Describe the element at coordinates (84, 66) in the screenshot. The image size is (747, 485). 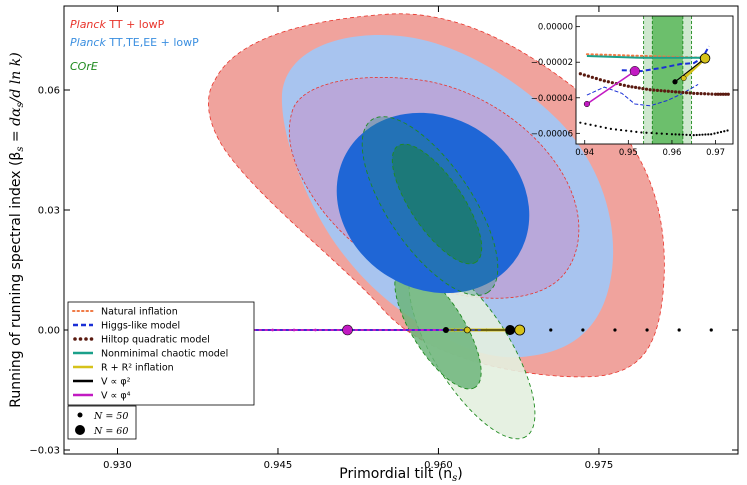
I see `dataset-label-core: COrE` at that location.